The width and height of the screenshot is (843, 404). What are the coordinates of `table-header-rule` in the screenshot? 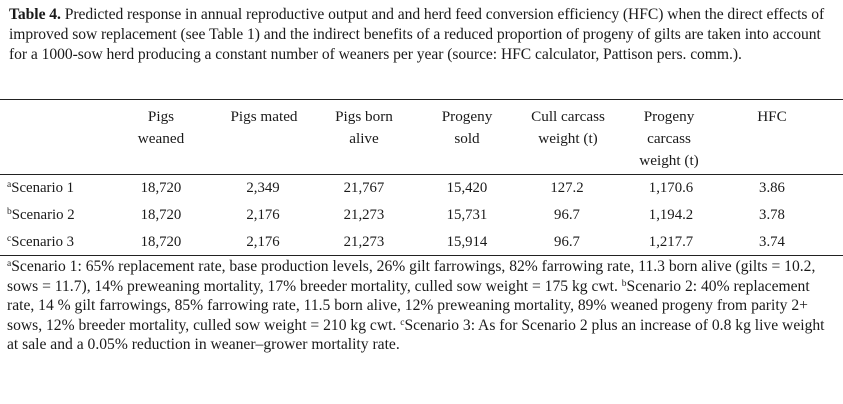 It's located at (421, 174).